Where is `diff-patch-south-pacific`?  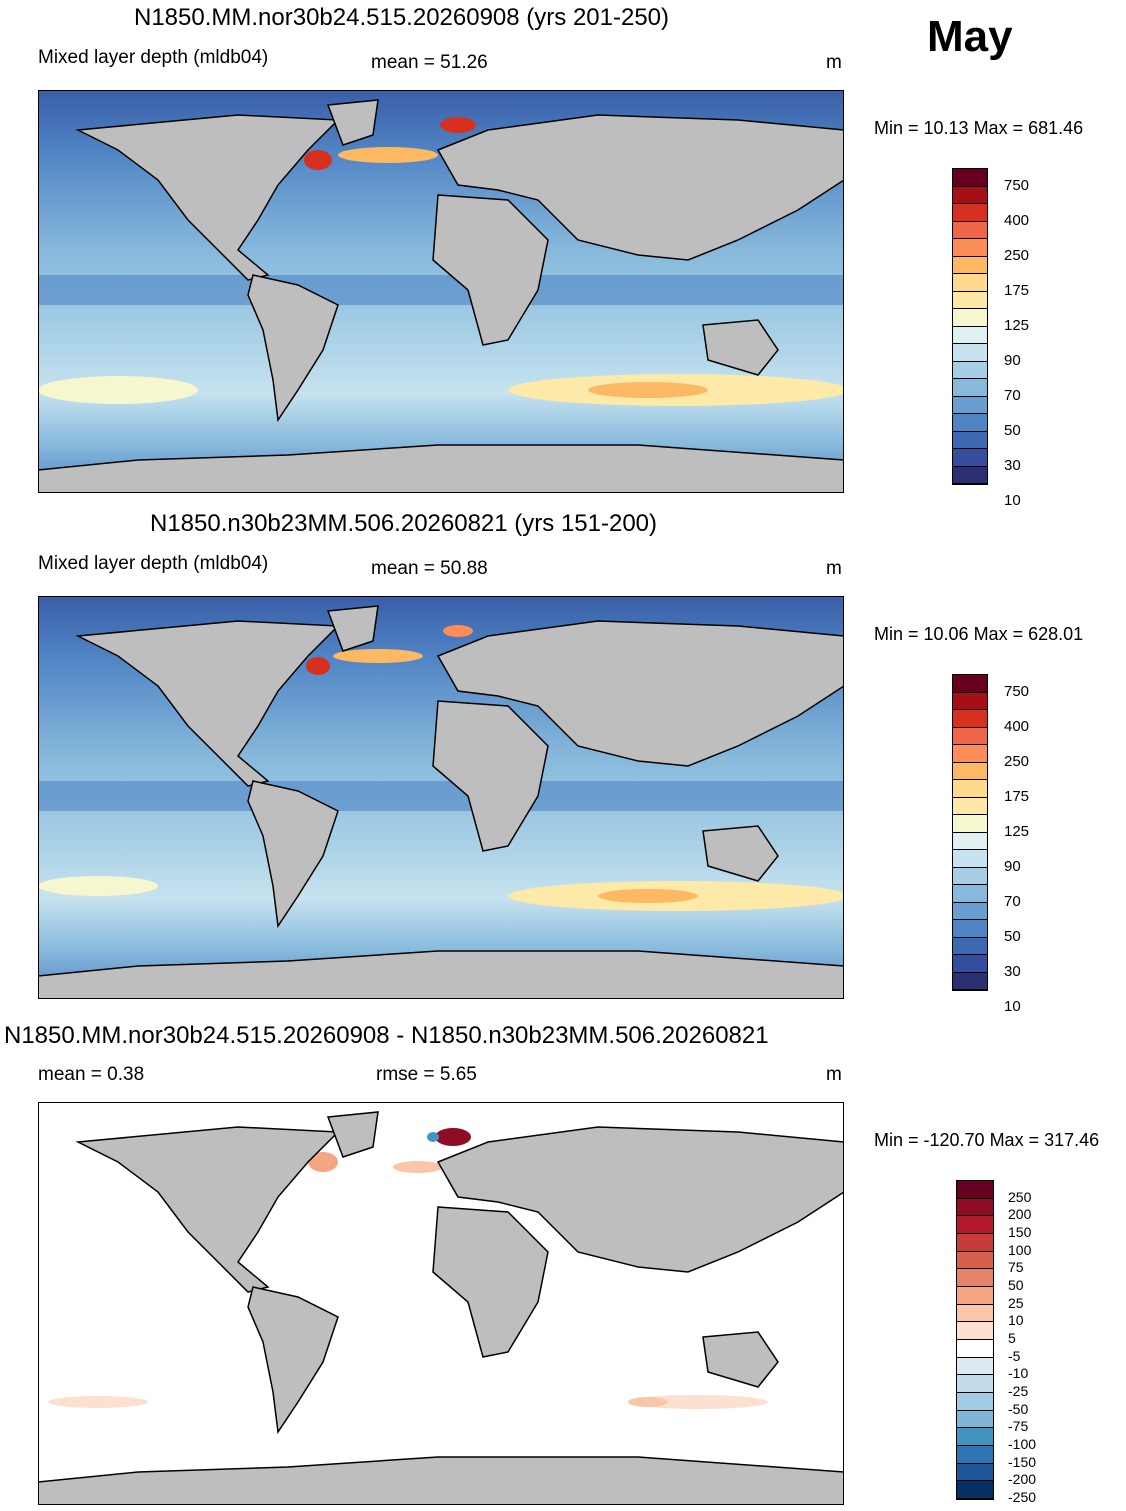
diff-patch-south-pacific is located at coordinates (98, 1402).